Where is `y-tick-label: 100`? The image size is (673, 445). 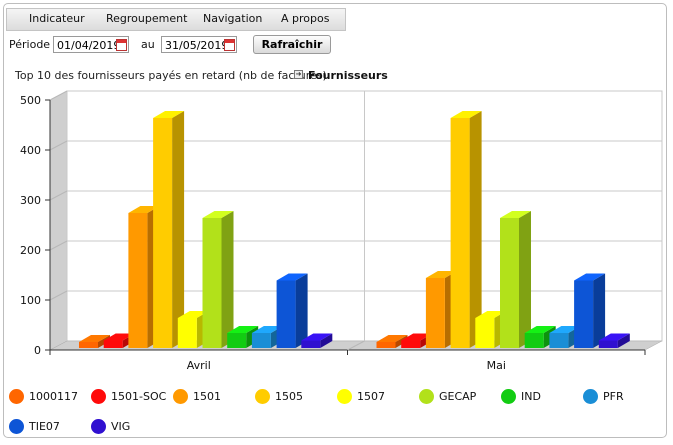
y-tick-label: 100 is located at coordinates (30, 300).